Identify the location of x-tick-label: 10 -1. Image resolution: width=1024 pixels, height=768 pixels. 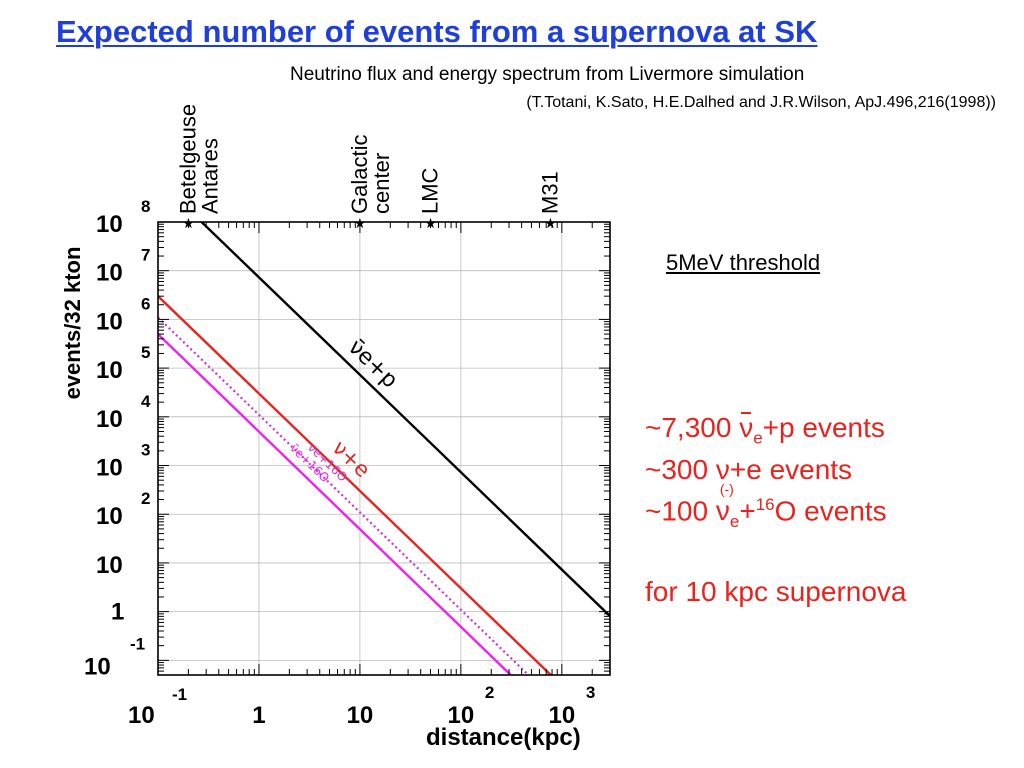
(157, 707).